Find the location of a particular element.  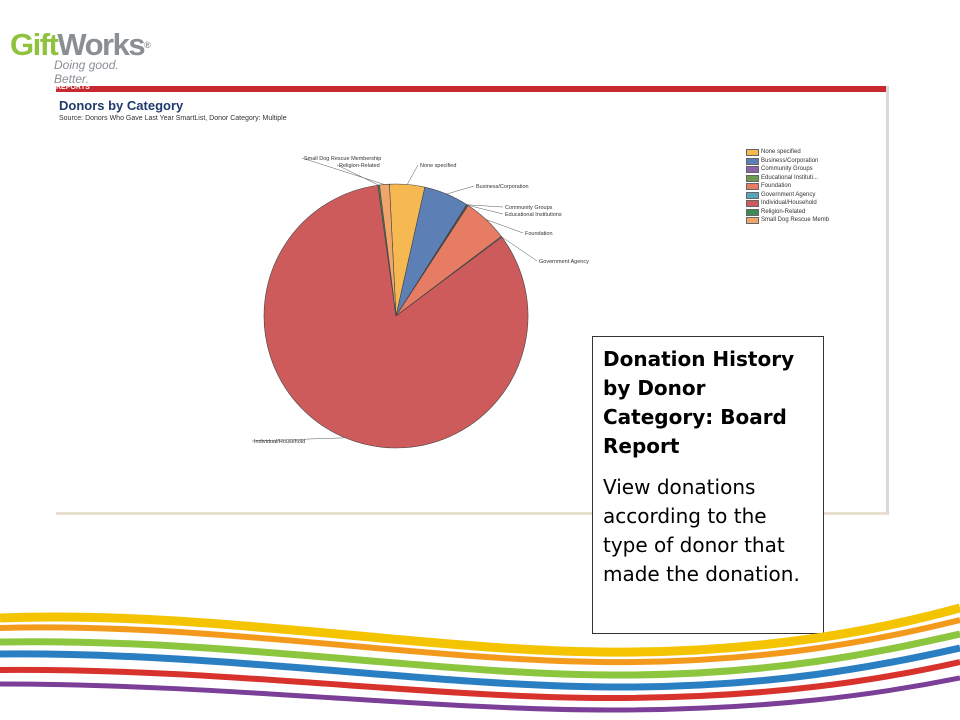

legend-label: Community Groups is located at coordinates (787, 169).